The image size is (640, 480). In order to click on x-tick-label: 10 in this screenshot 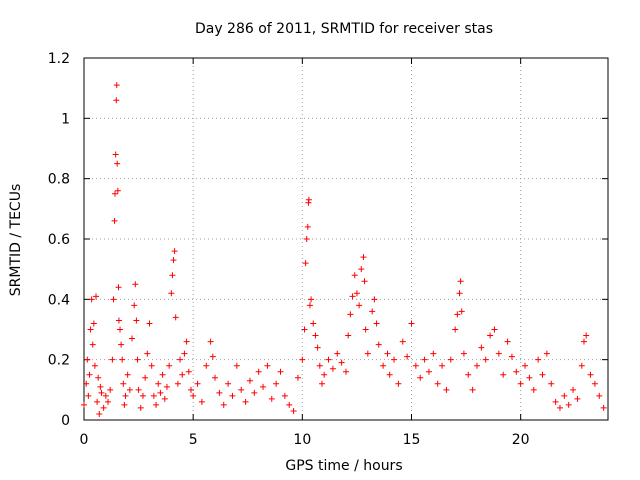, I will do `click(302, 440)`.